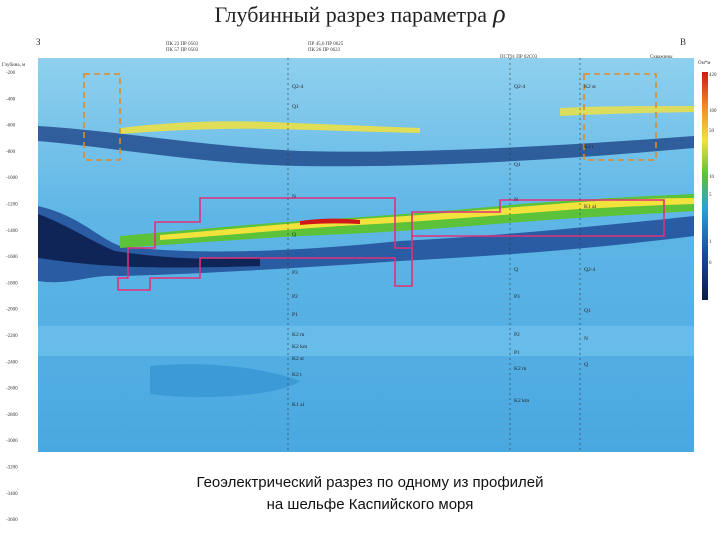 The height and width of the screenshot is (540, 720). I want to click on header-label-2: ПК 57 ПР 0503, so click(182, 50).